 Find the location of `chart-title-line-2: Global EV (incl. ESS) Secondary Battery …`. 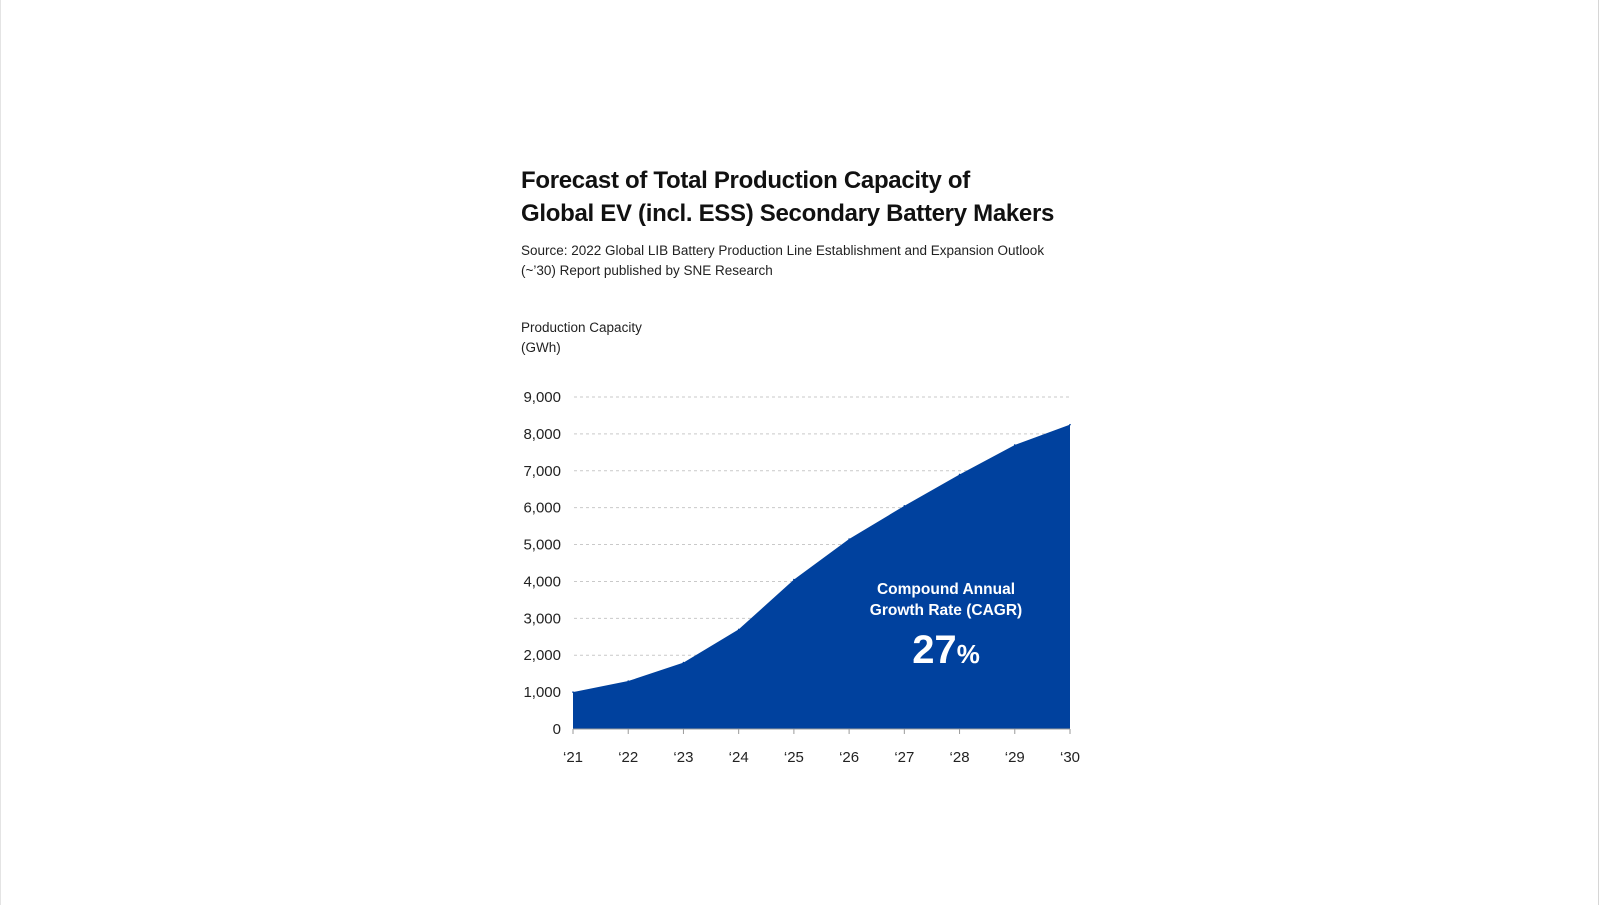

chart-title-line-2: Global EV (incl. ESS) Secondary Battery … is located at coordinates (788, 213).